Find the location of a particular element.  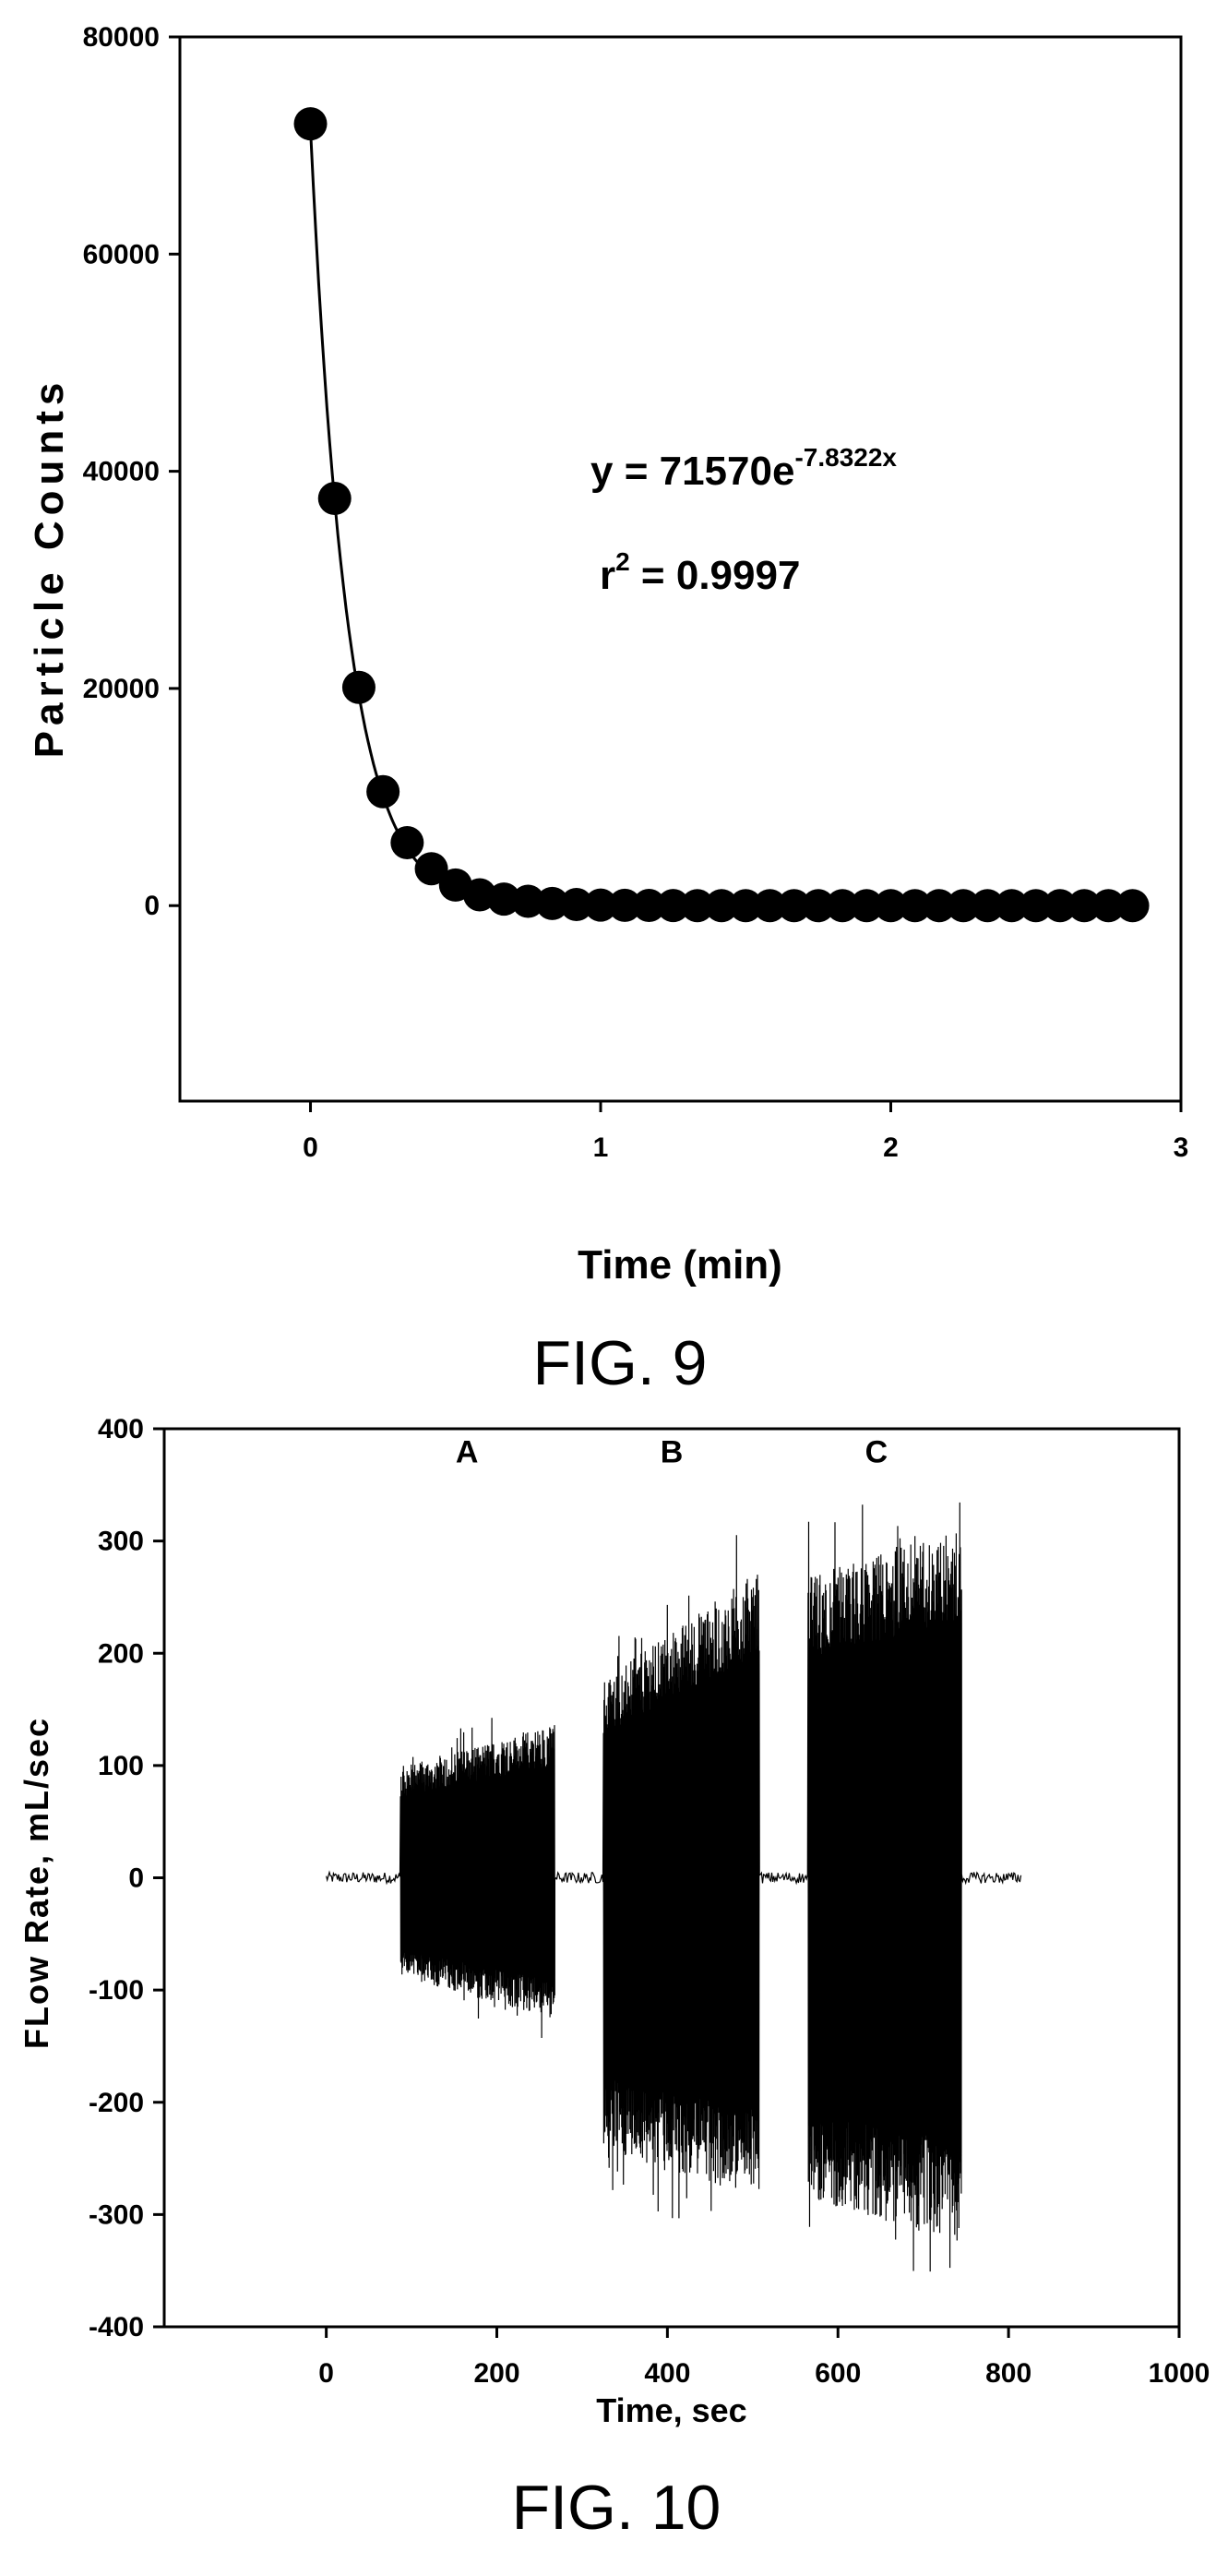

fig10-annotation-a: A is located at coordinates (467, 1452).